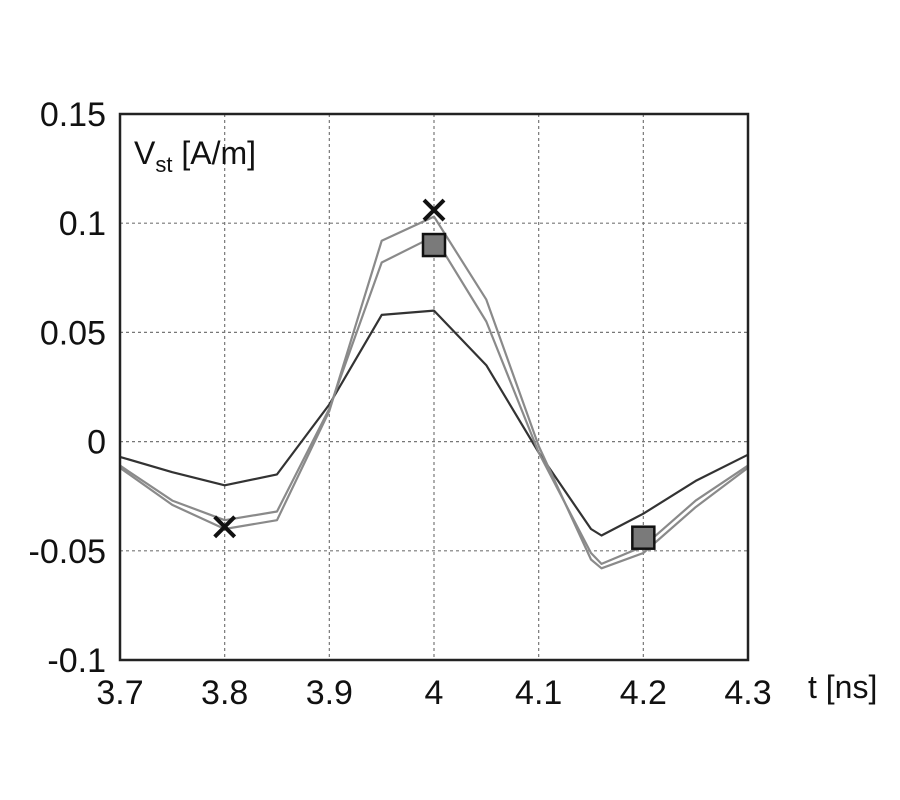 This screenshot has height=800, width=900. I want to click on y-tick-label: 0.1, so click(82, 224).